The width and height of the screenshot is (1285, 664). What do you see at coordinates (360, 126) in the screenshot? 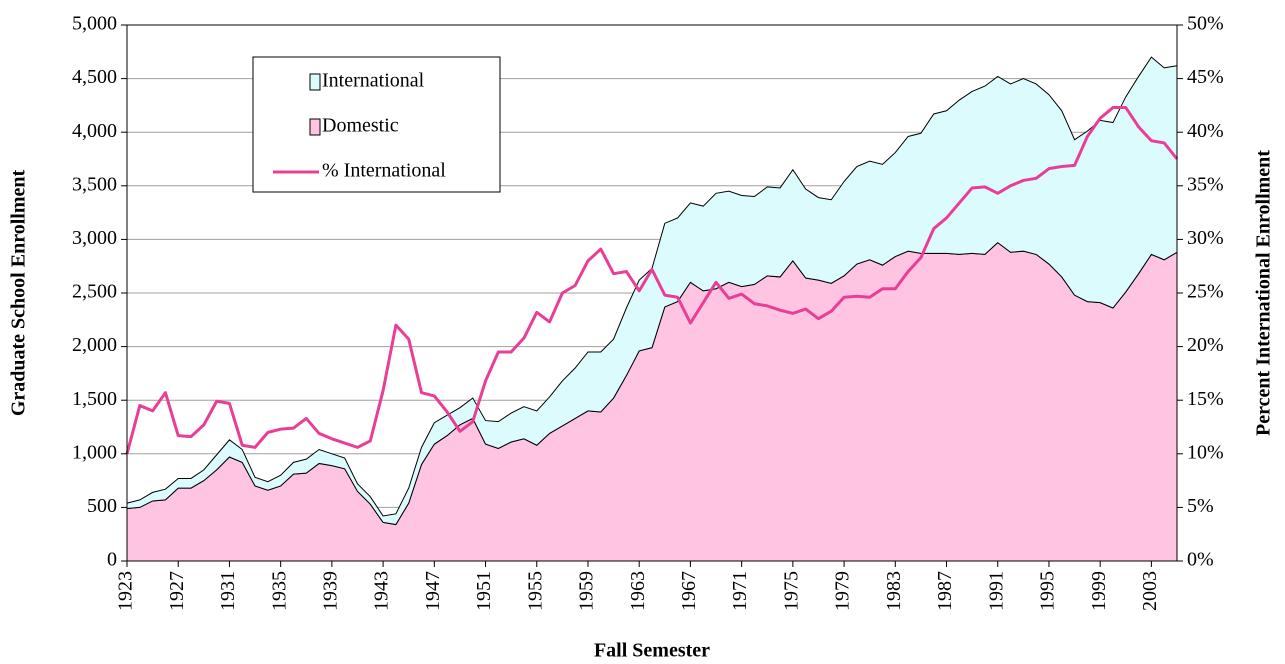
I see `legend-label: Domestic` at bounding box center [360, 126].